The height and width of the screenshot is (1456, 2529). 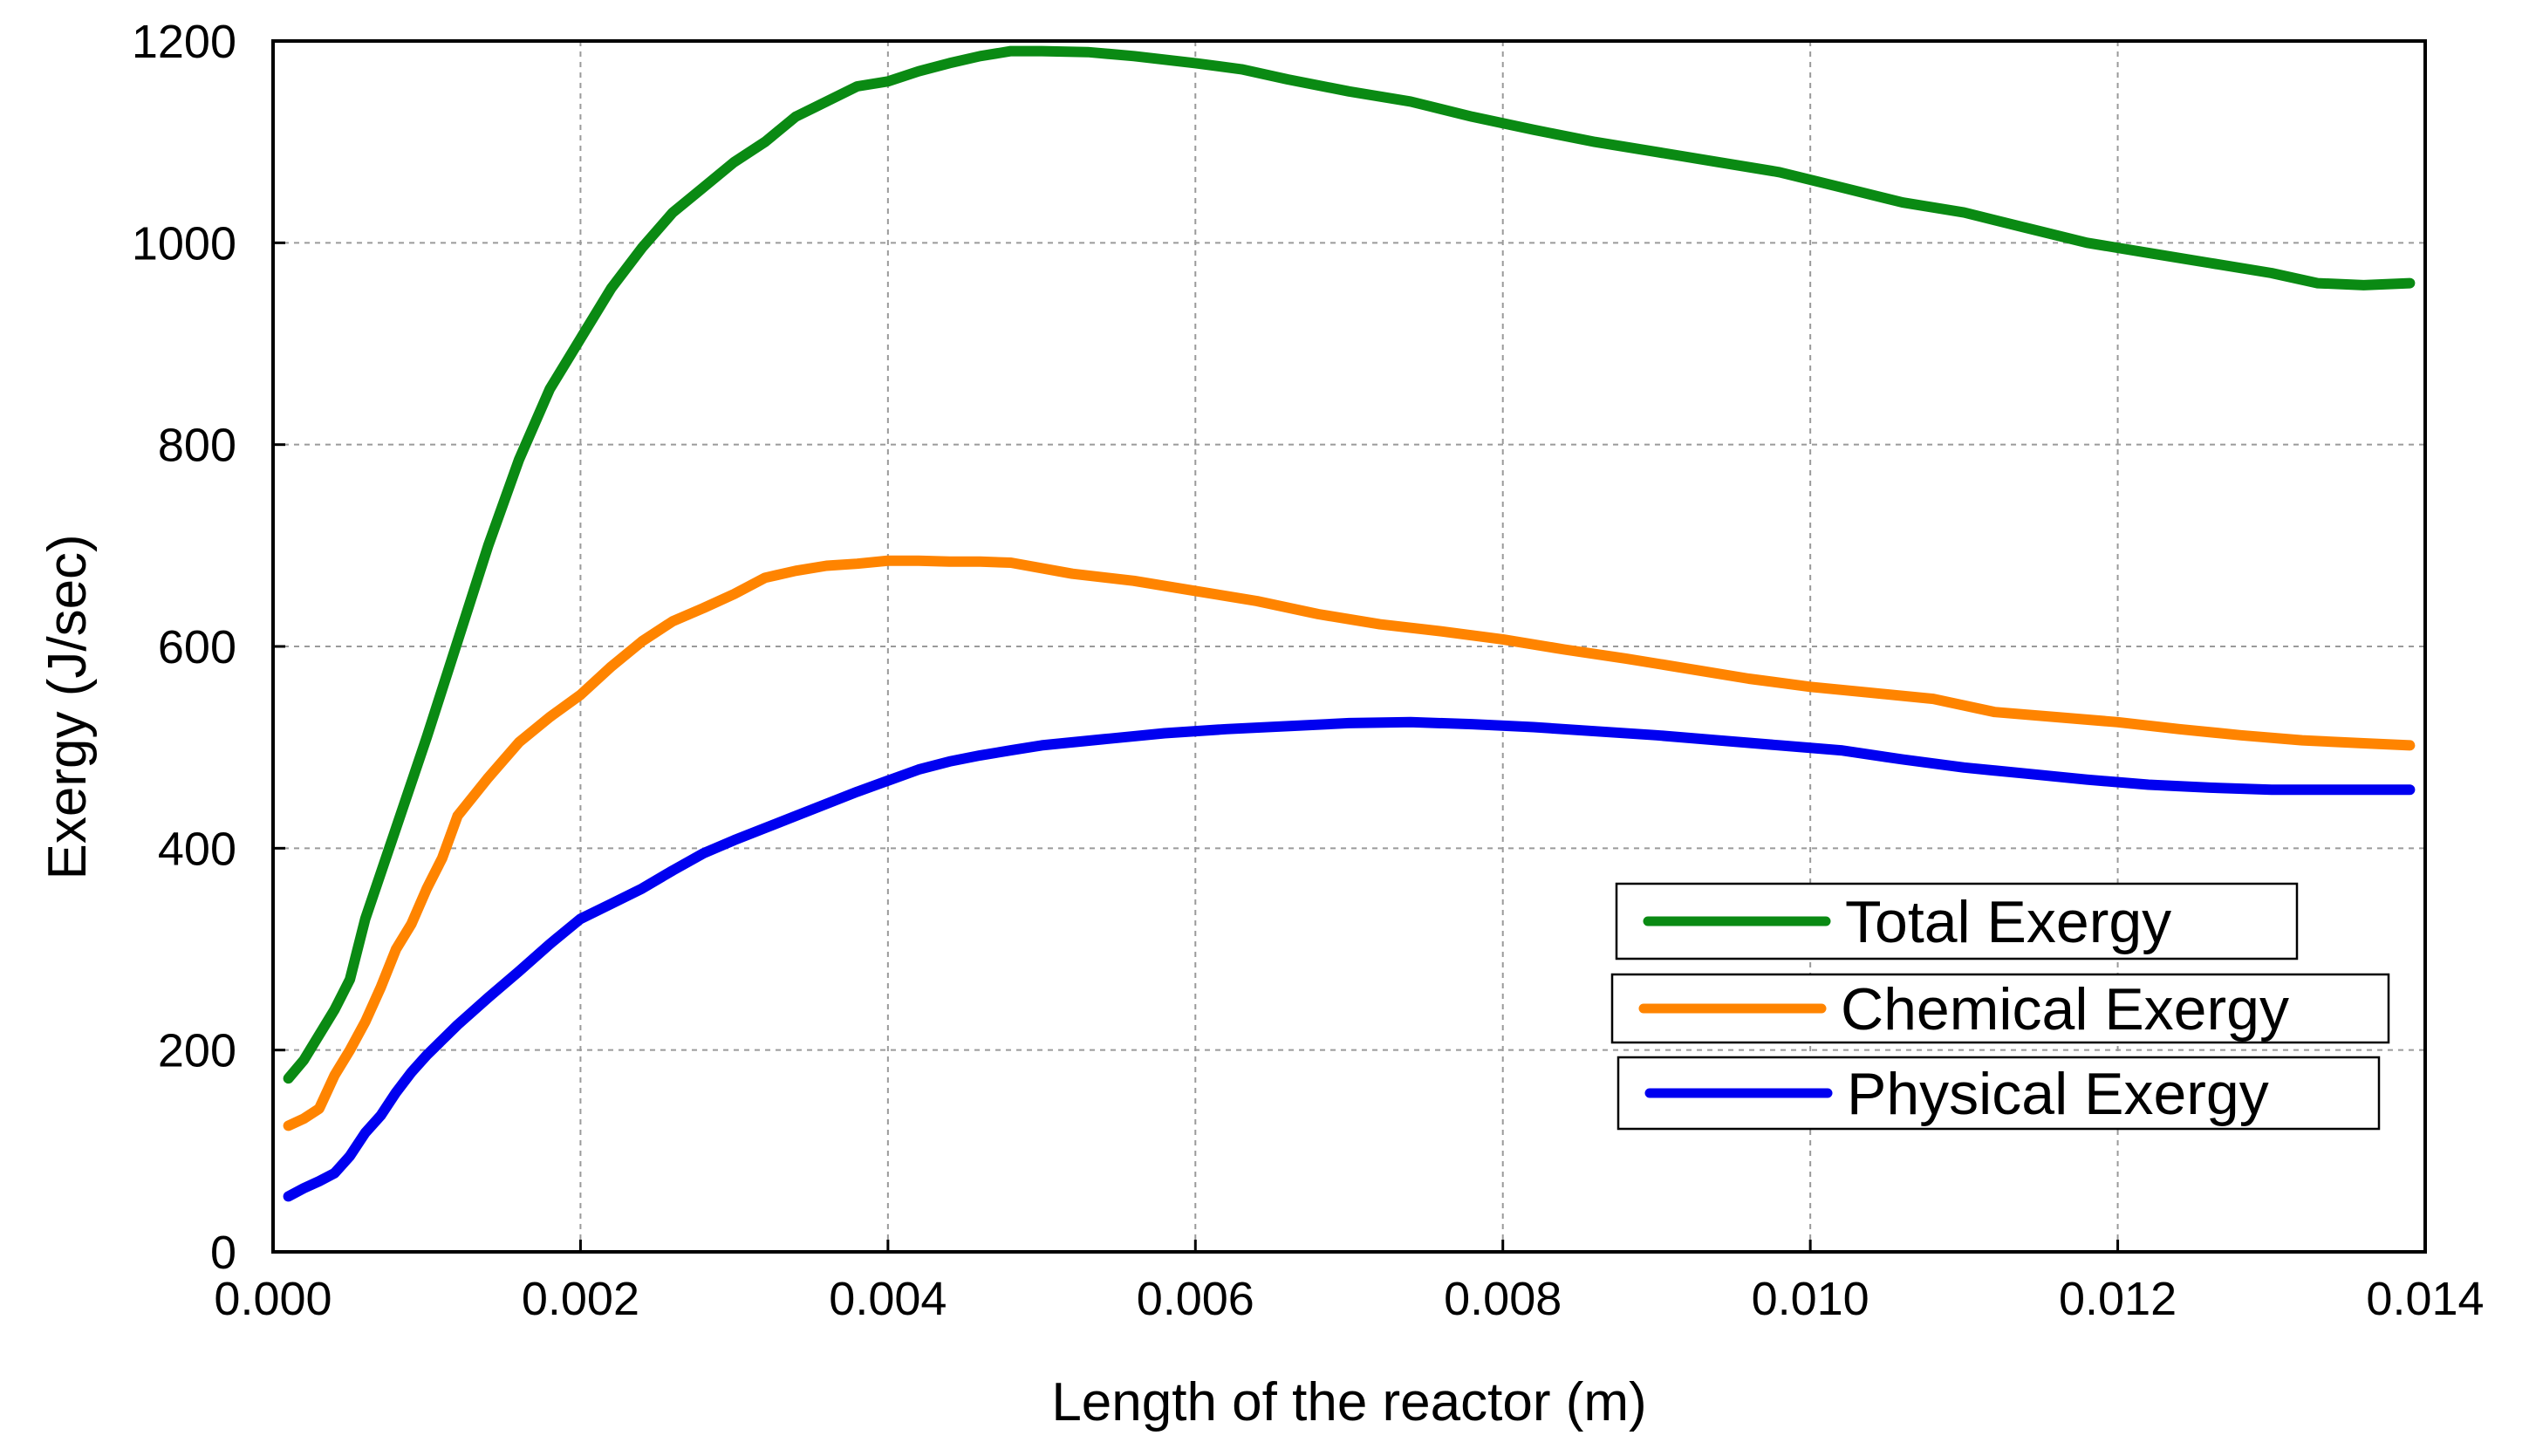 I want to click on legend-item-chemical-exergy: Chemical Exergy, so click(x=2000, y=1008).